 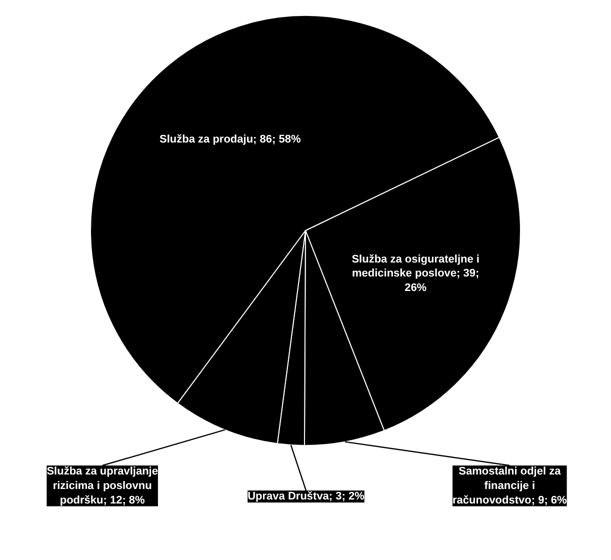 I want to click on slice-label: Služba za osigurateljne i medicinske poslove; 39; 26%, so click(x=416, y=273).